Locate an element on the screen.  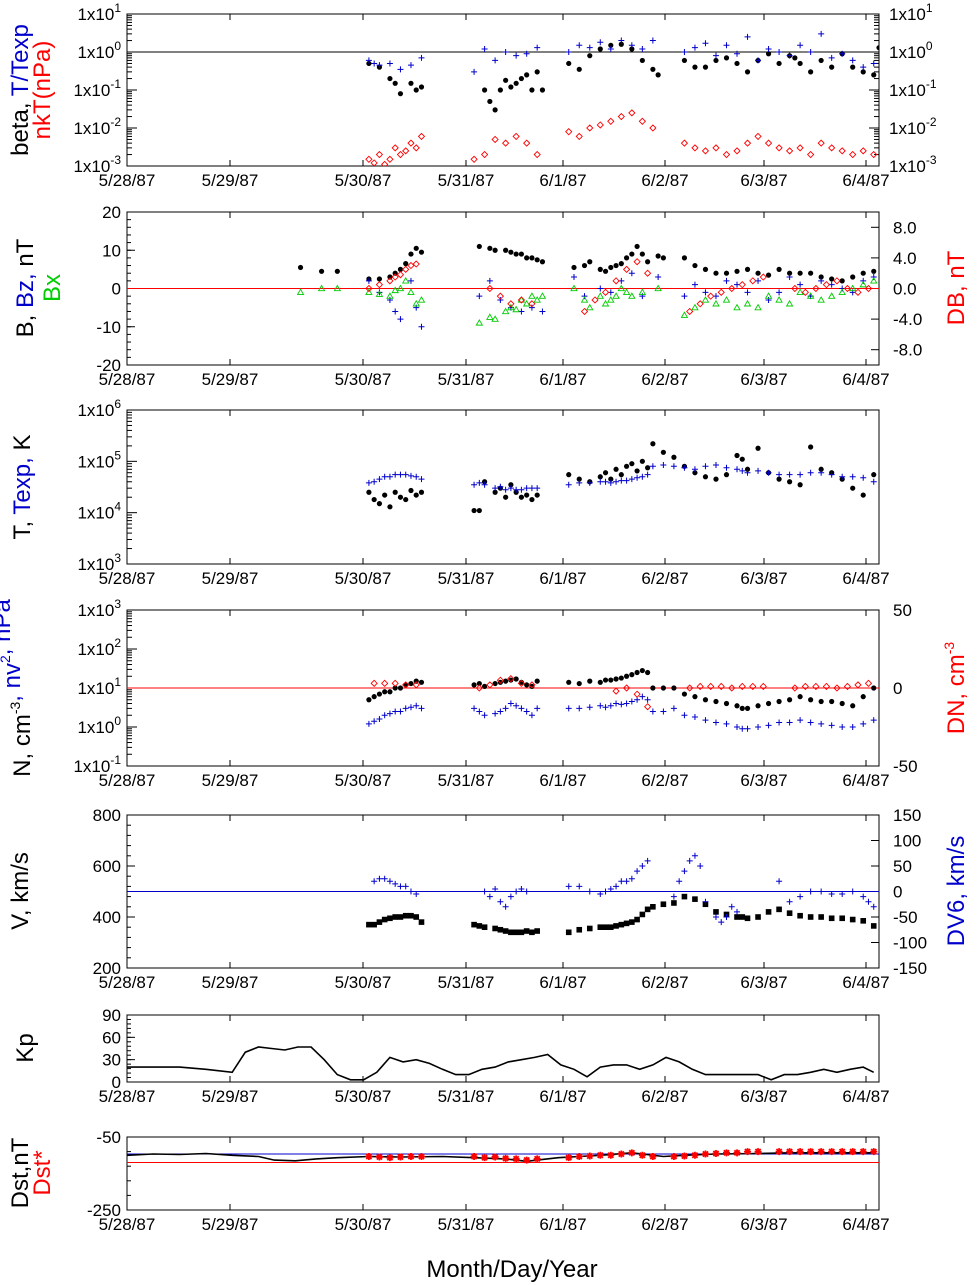
series-bx is located at coordinates (587, 301).